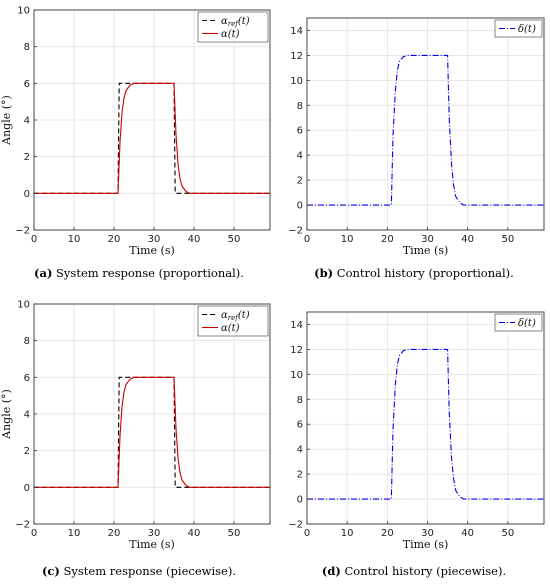 The width and height of the screenshot is (550, 588). Describe the element at coordinates (50, 571) in the screenshot. I see `caption-c-letter: (c)` at that location.